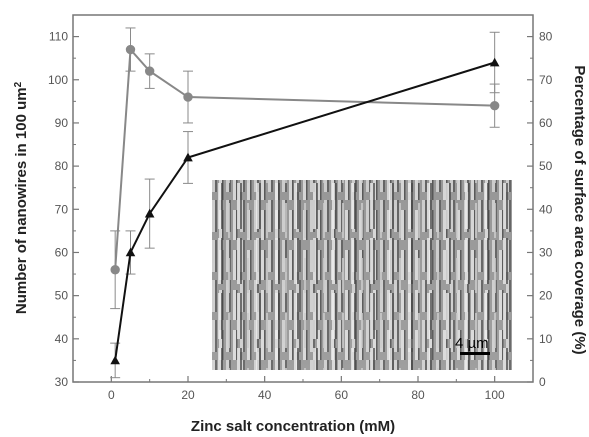 The width and height of the screenshot is (589, 437). What do you see at coordinates (546, 252) in the screenshot?
I see `right-tick-label: 30` at bounding box center [546, 252].